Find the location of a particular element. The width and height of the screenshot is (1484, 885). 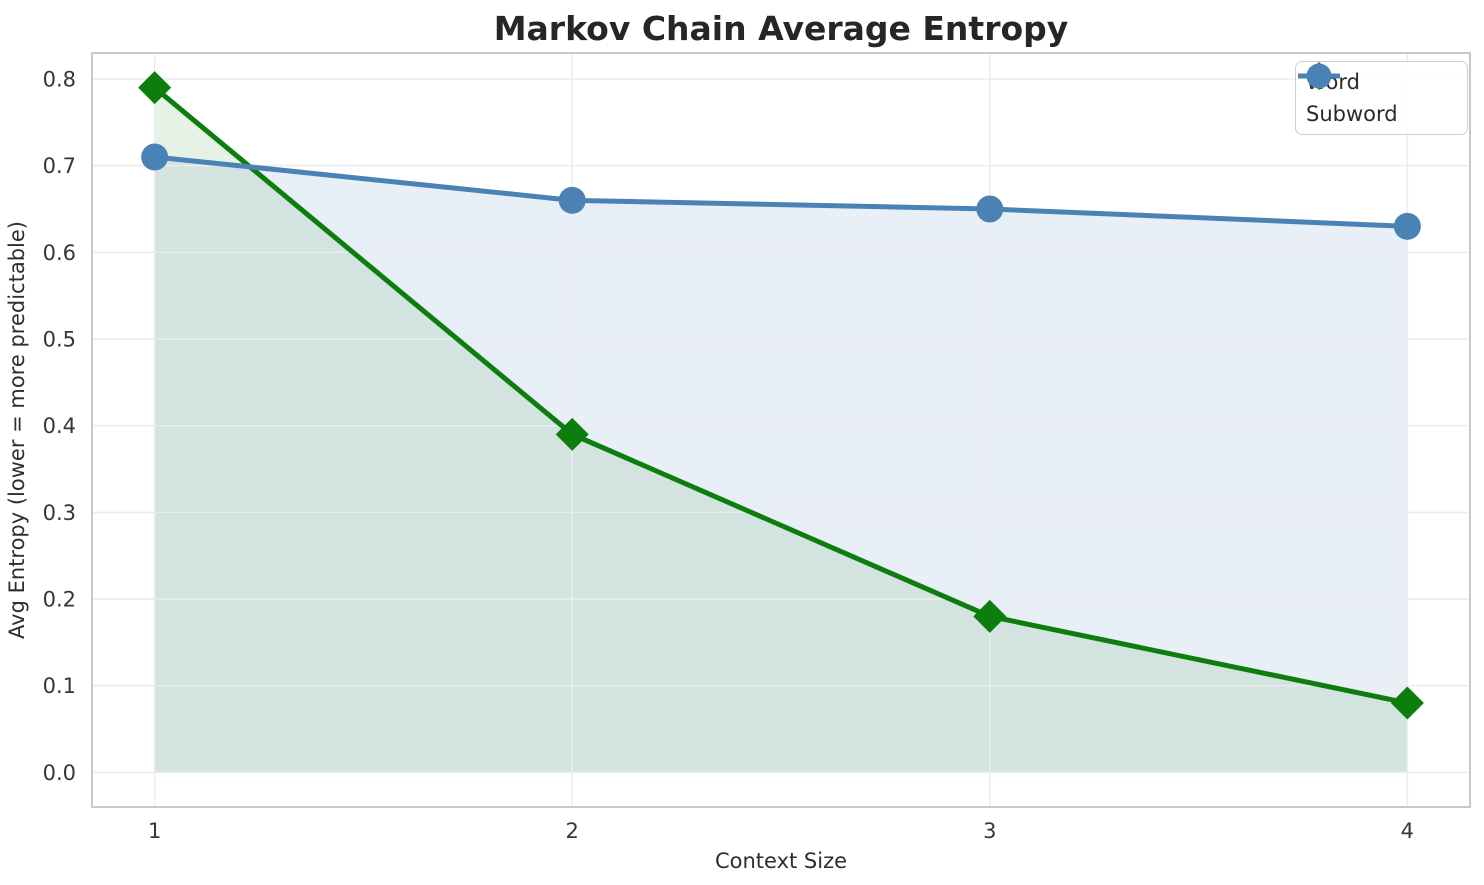

circle-legend-icon is located at coordinates (1319, 76).